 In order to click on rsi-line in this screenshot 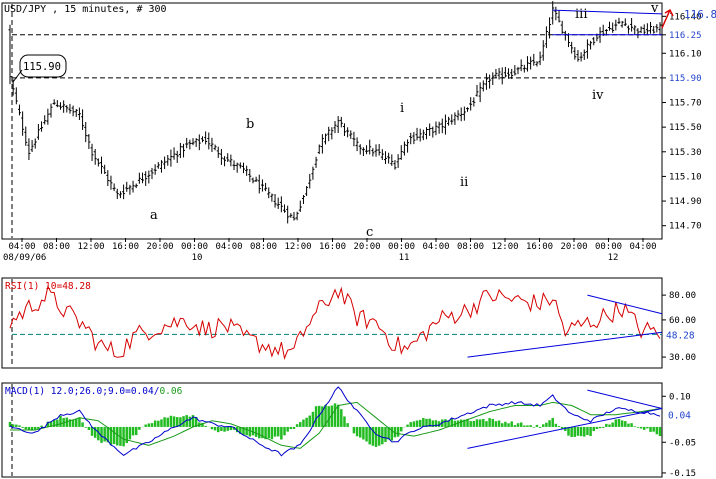, I will do `click(335, 322)`.